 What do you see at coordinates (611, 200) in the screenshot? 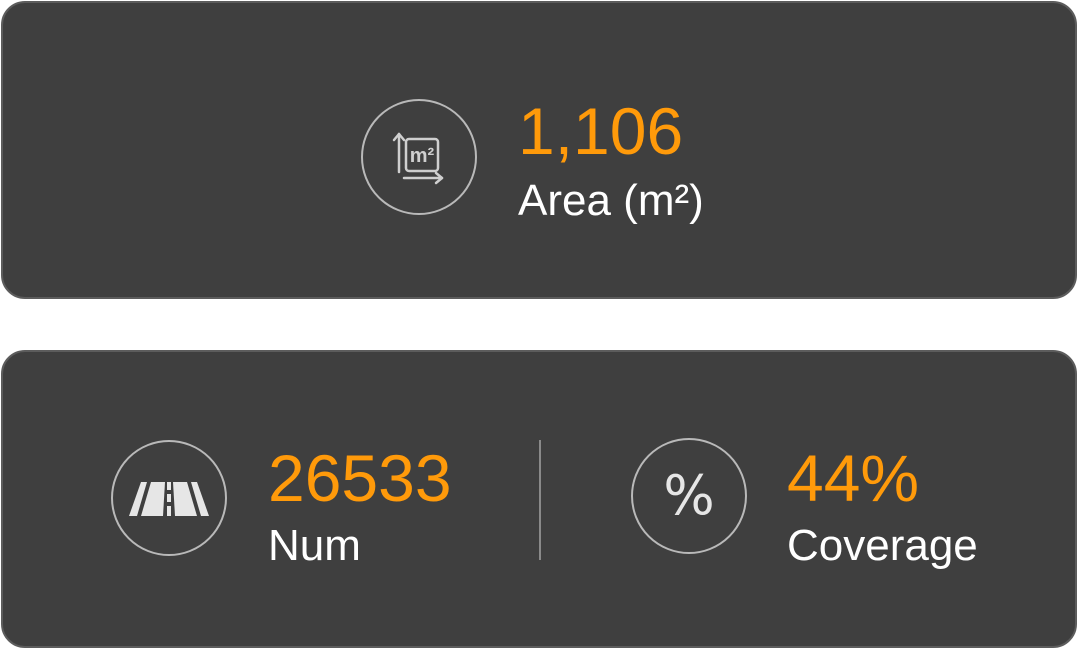
I see `area-label: Area (m²)` at bounding box center [611, 200].